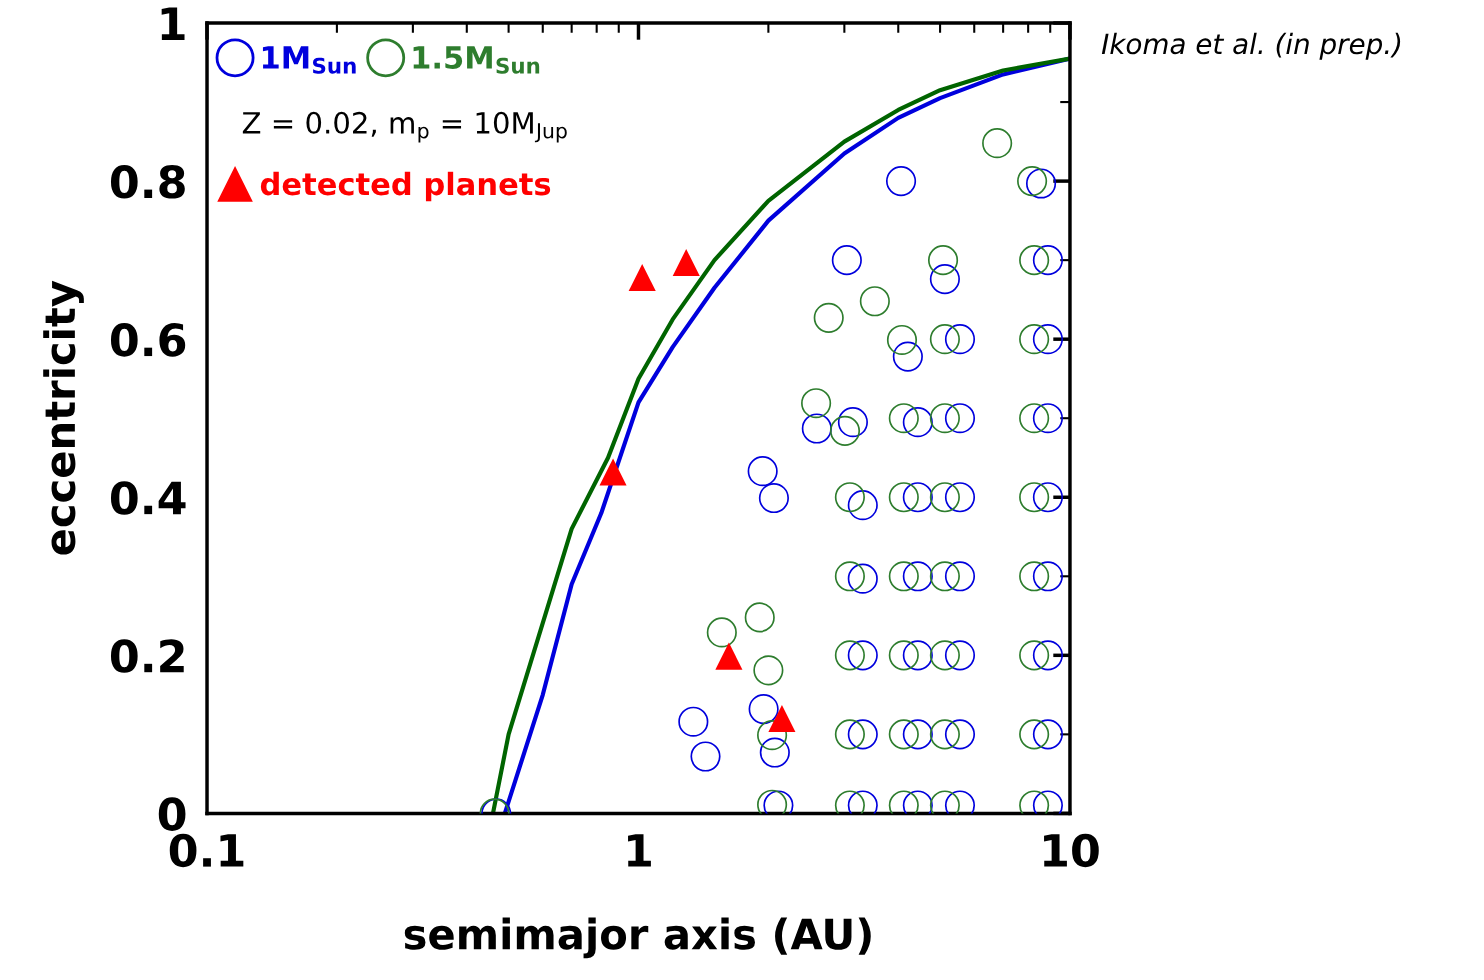 This screenshot has width=1484, height=980. What do you see at coordinates (404, 127) in the screenshot?
I see `annotation: Z = 0.02, m$_{p}$ = 10M$_{Jup}$` at bounding box center [404, 127].